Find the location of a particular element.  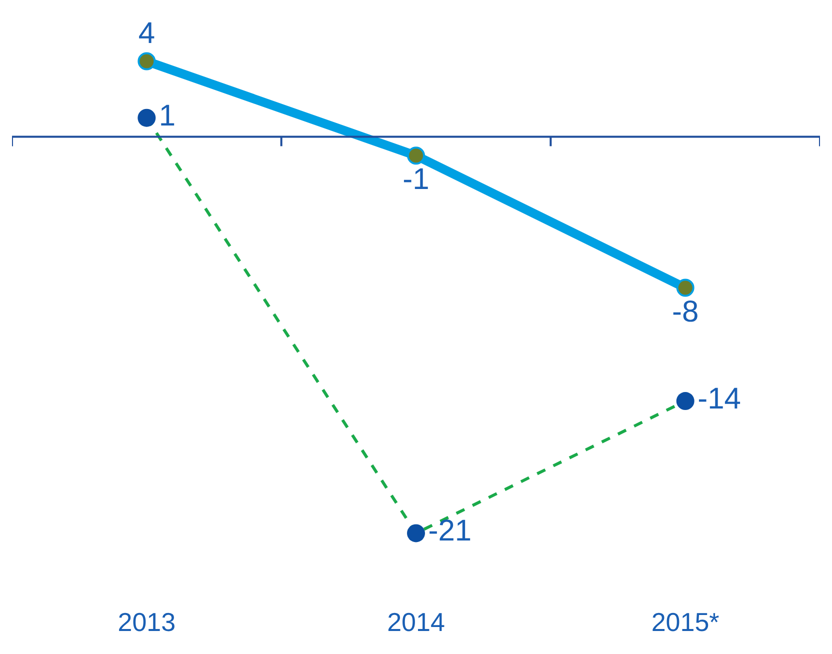

x-tick-label: 2015* is located at coordinates (685, 622).